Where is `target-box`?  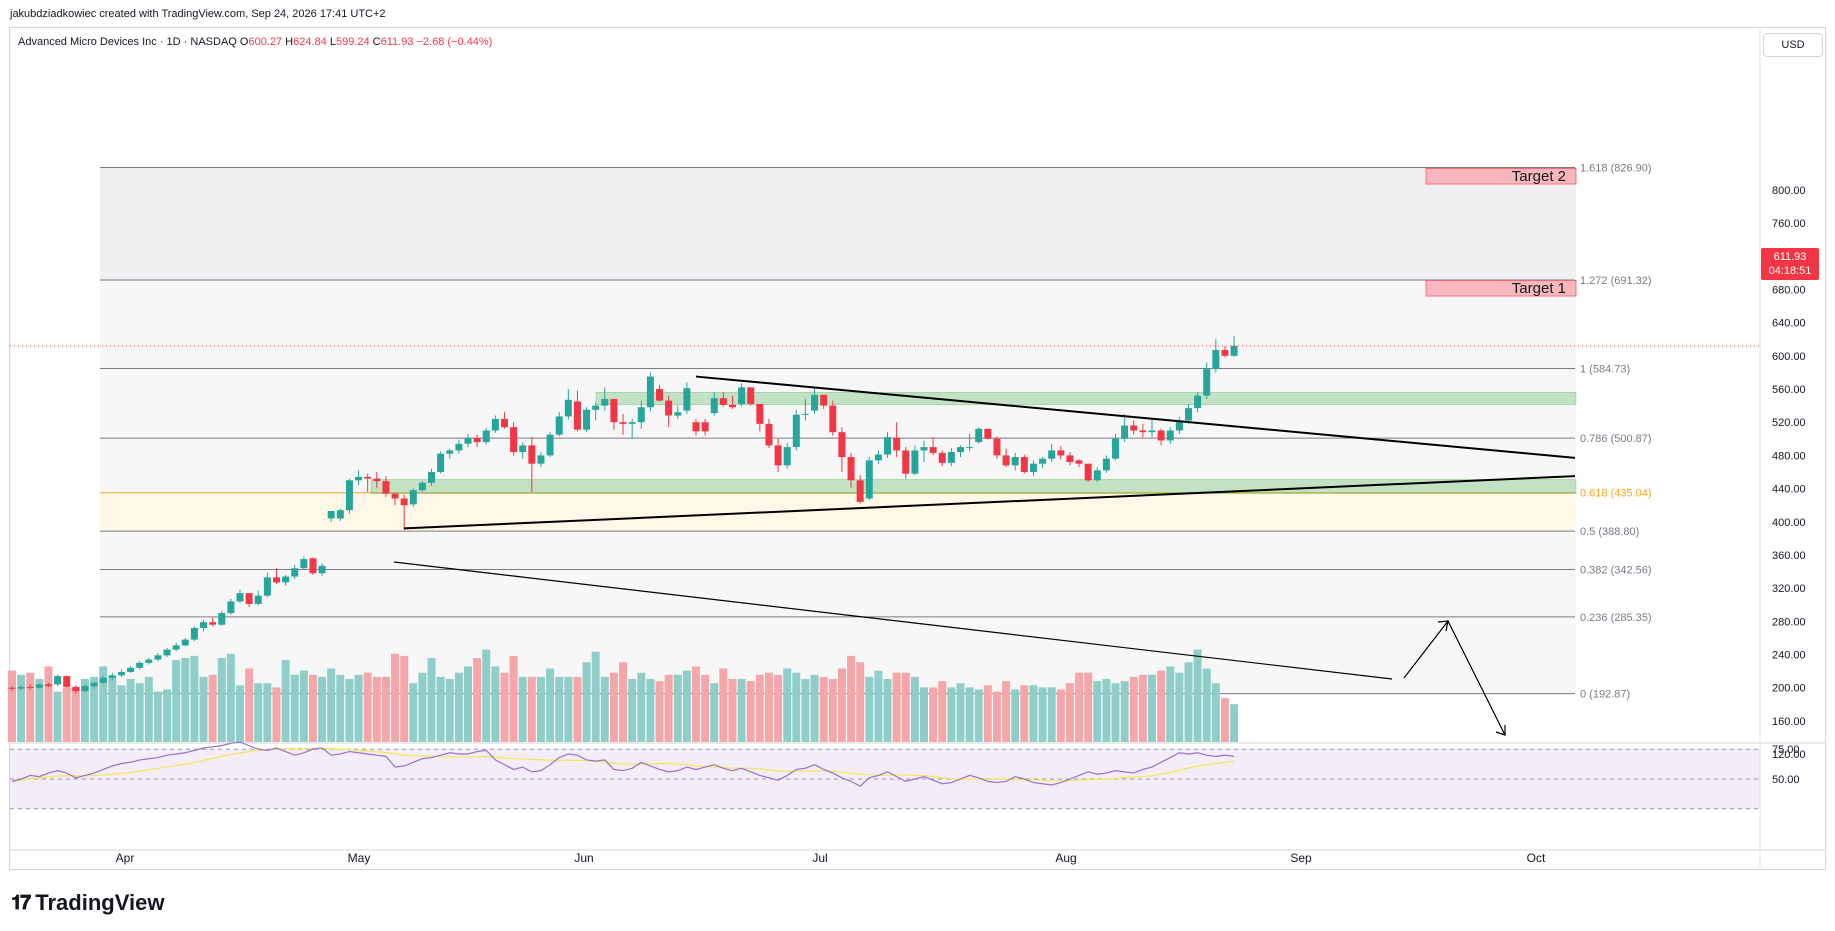 target-box is located at coordinates (1501, 176).